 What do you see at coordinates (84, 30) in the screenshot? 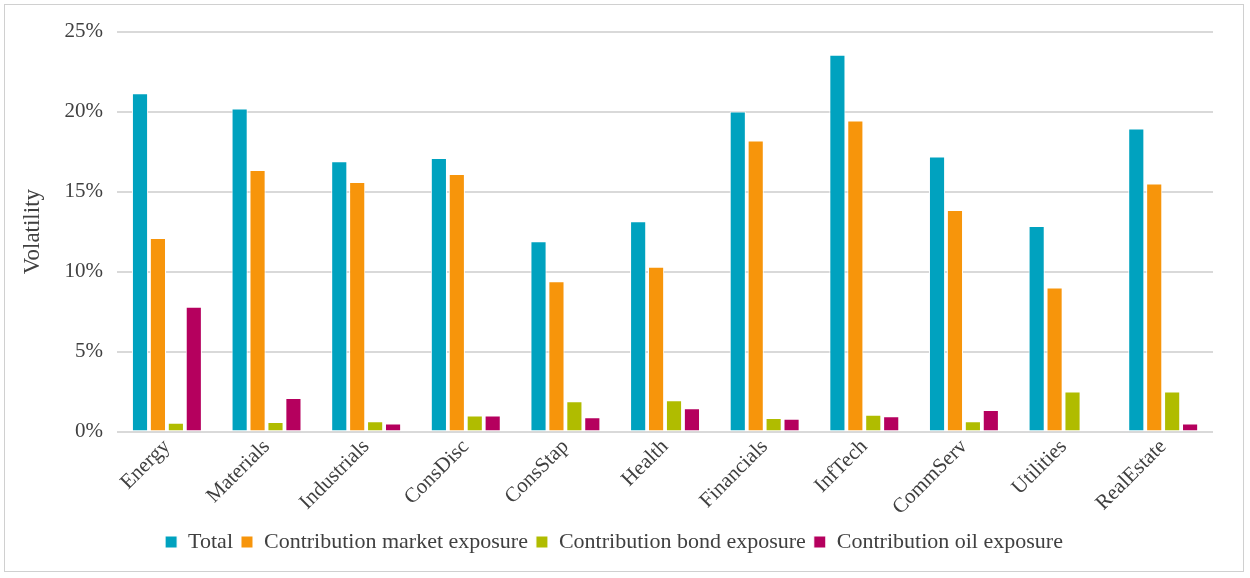
I see `y-tick-label: 25%` at bounding box center [84, 30].